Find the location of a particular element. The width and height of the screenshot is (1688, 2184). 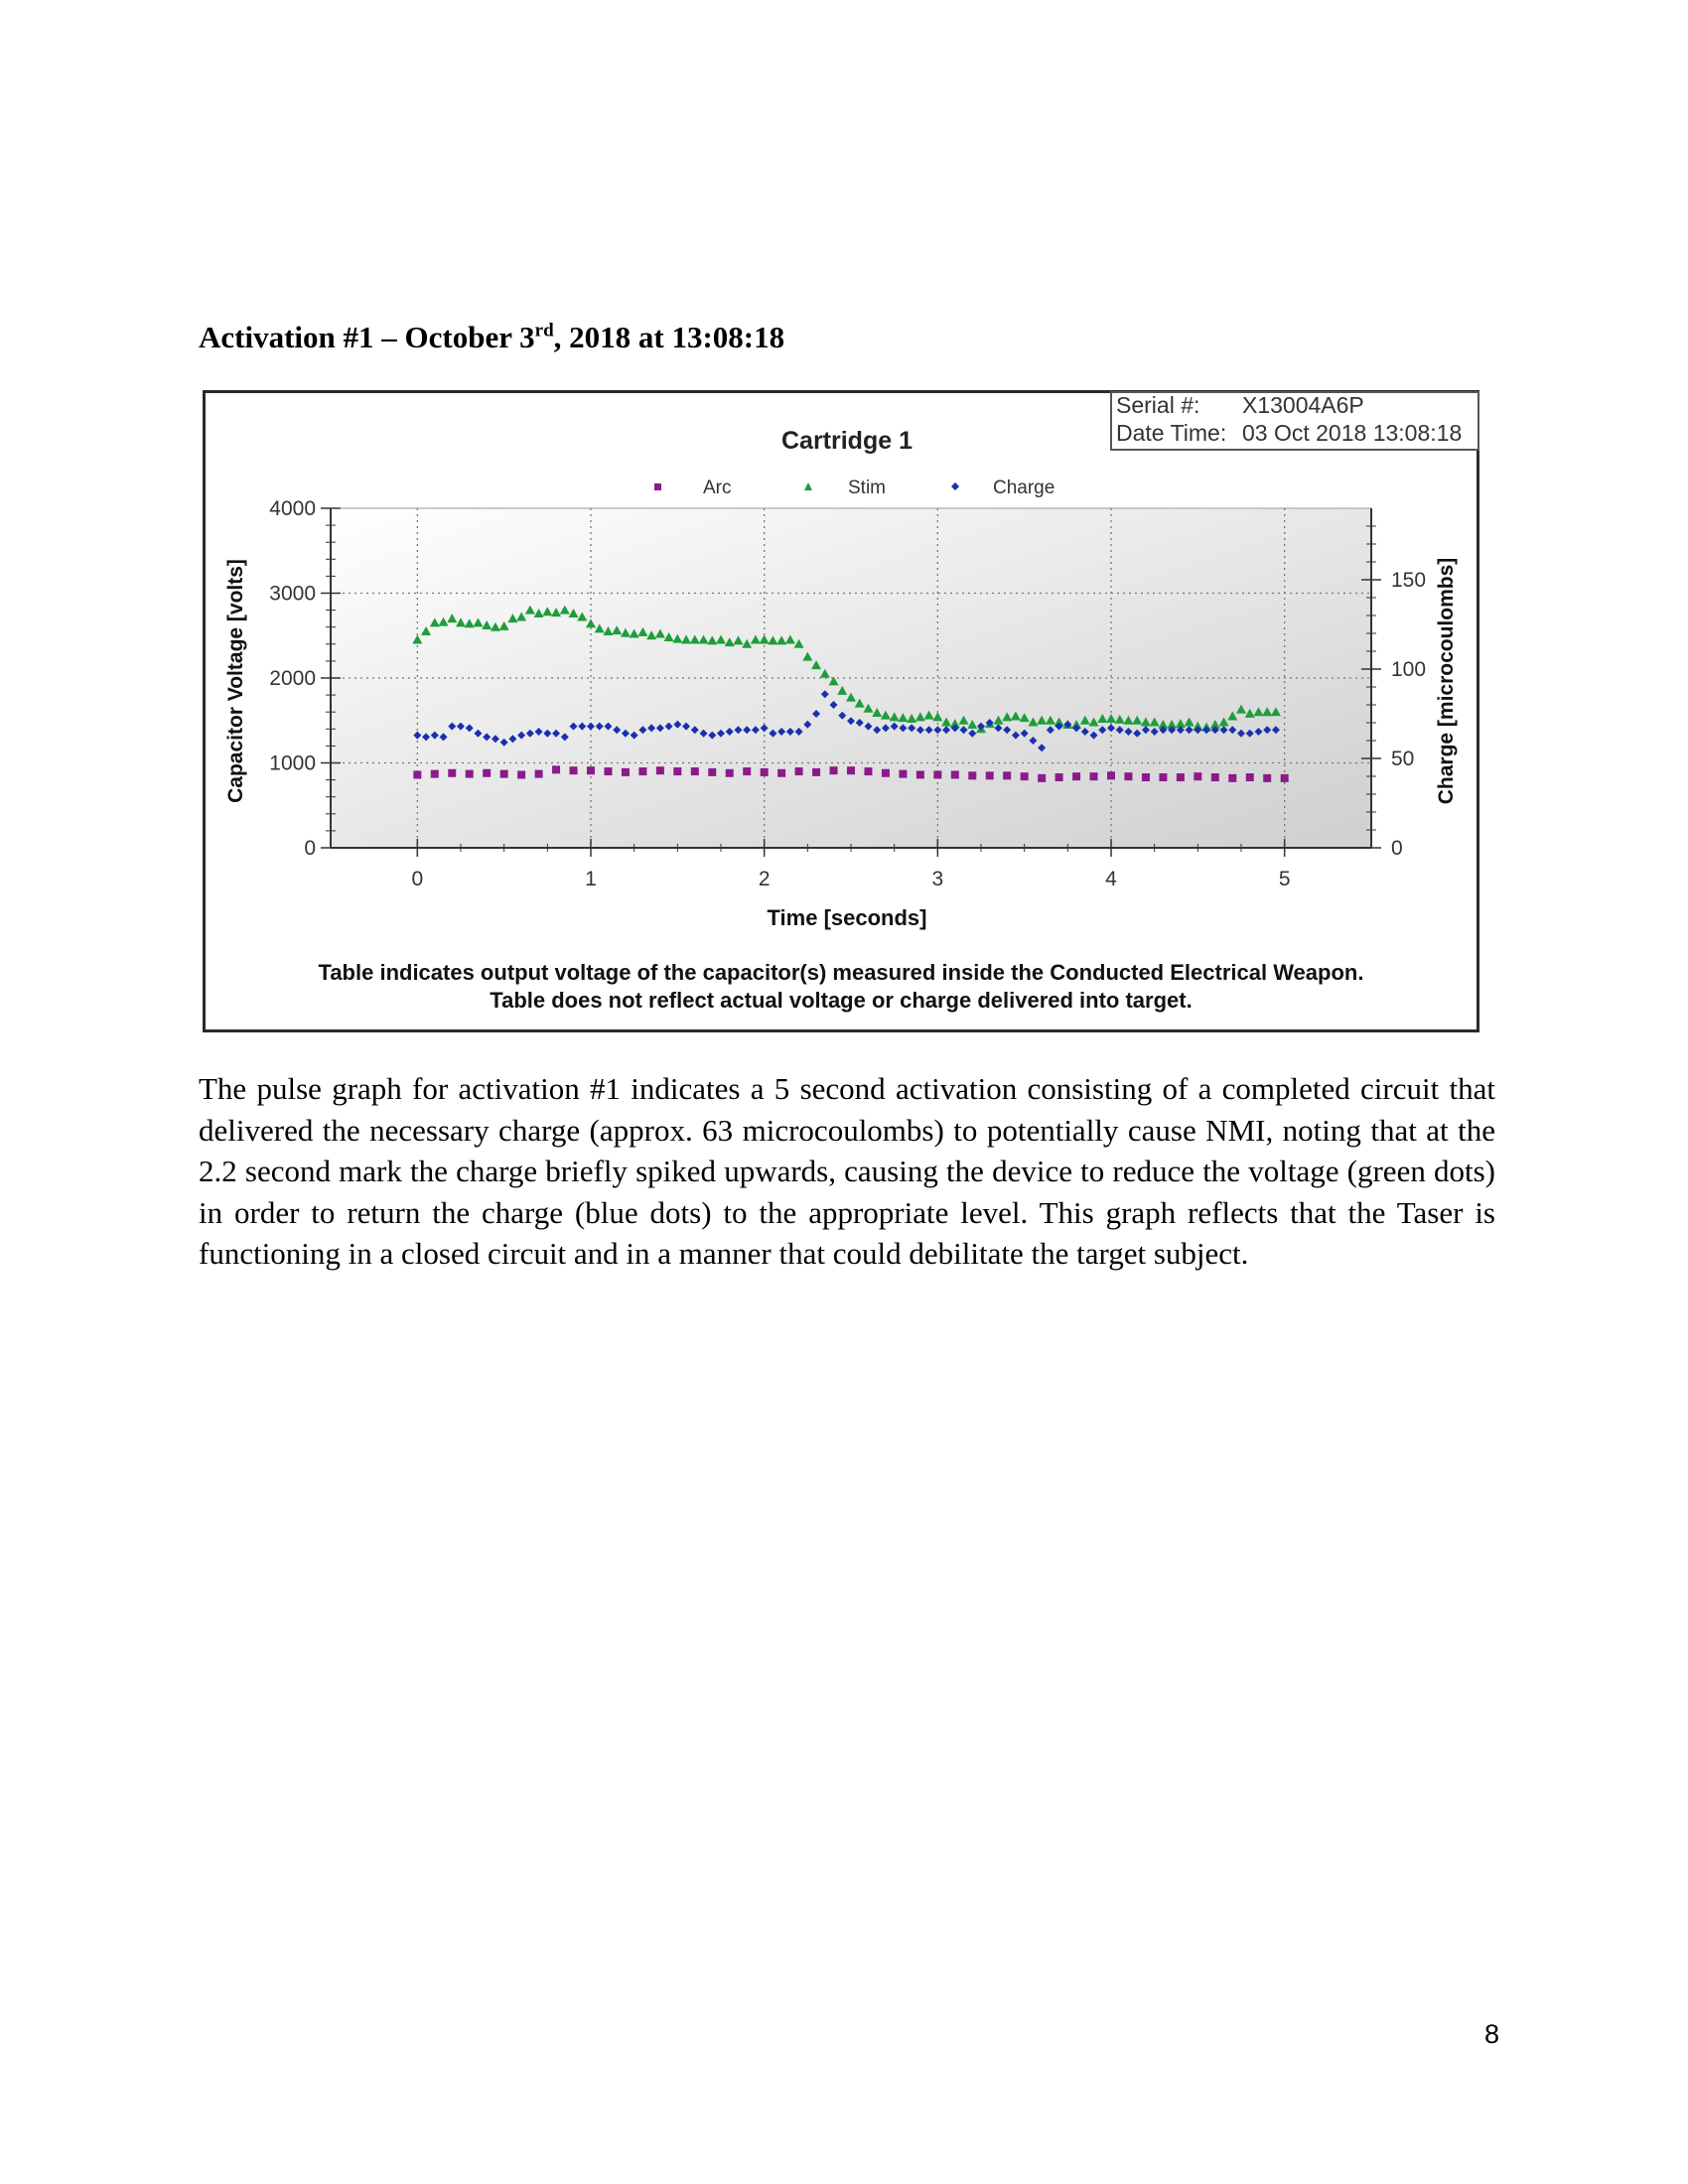

serial-label: Serial #: is located at coordinates (1158, 405).